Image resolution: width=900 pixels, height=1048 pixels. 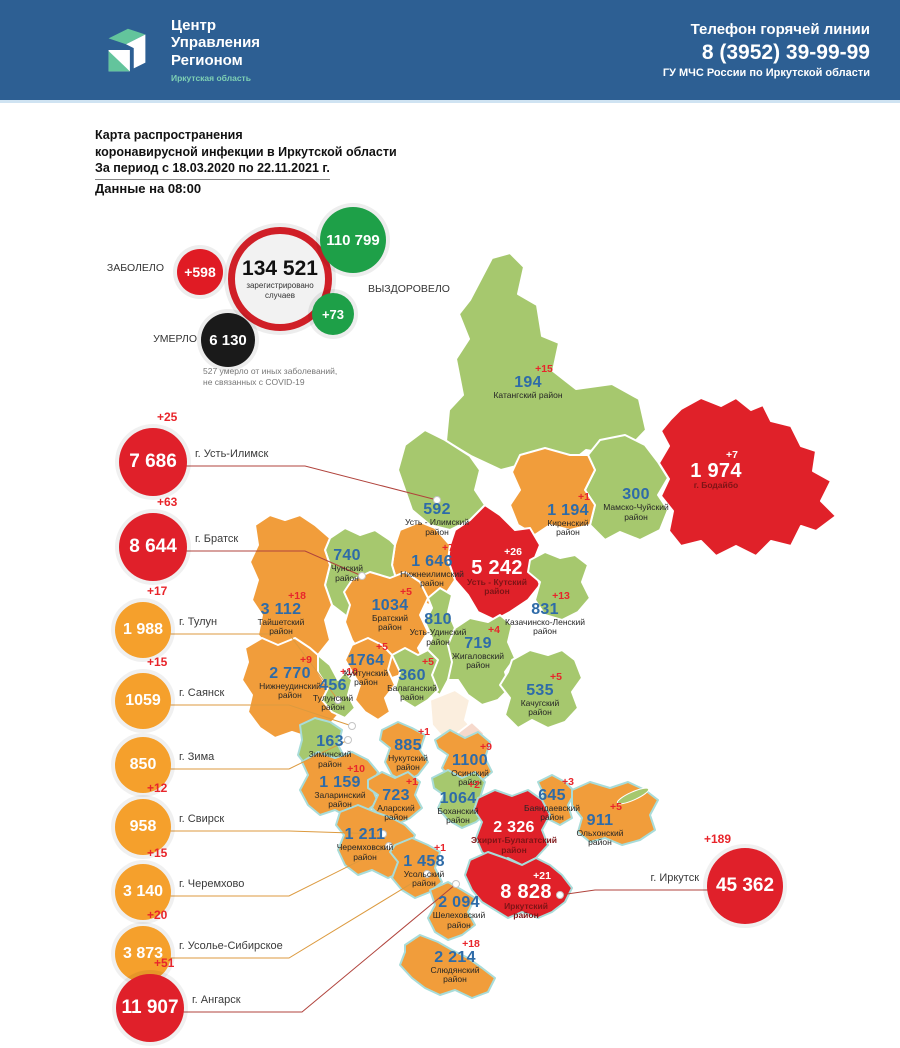 What do you see at coordinates (290, 685) in the screenshot?
I see `district-name: Нижнеудинский` at bounding box center [290, 685].